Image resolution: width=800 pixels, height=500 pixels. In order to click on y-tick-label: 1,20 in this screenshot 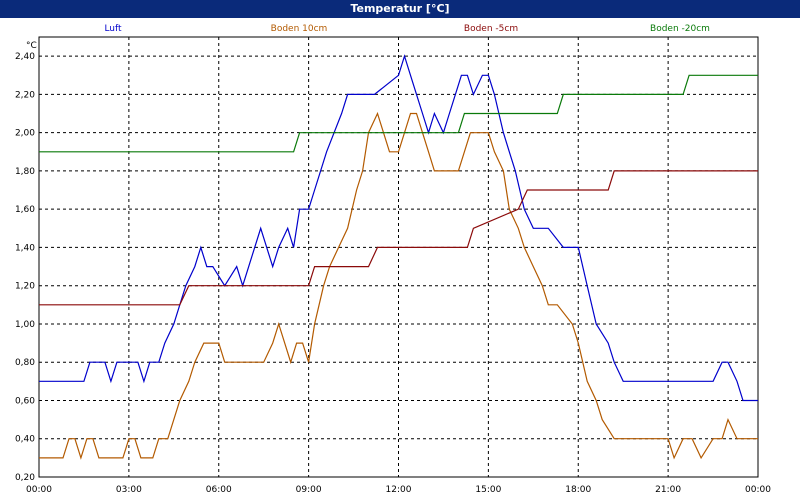, I will do `click(25, 287)`.